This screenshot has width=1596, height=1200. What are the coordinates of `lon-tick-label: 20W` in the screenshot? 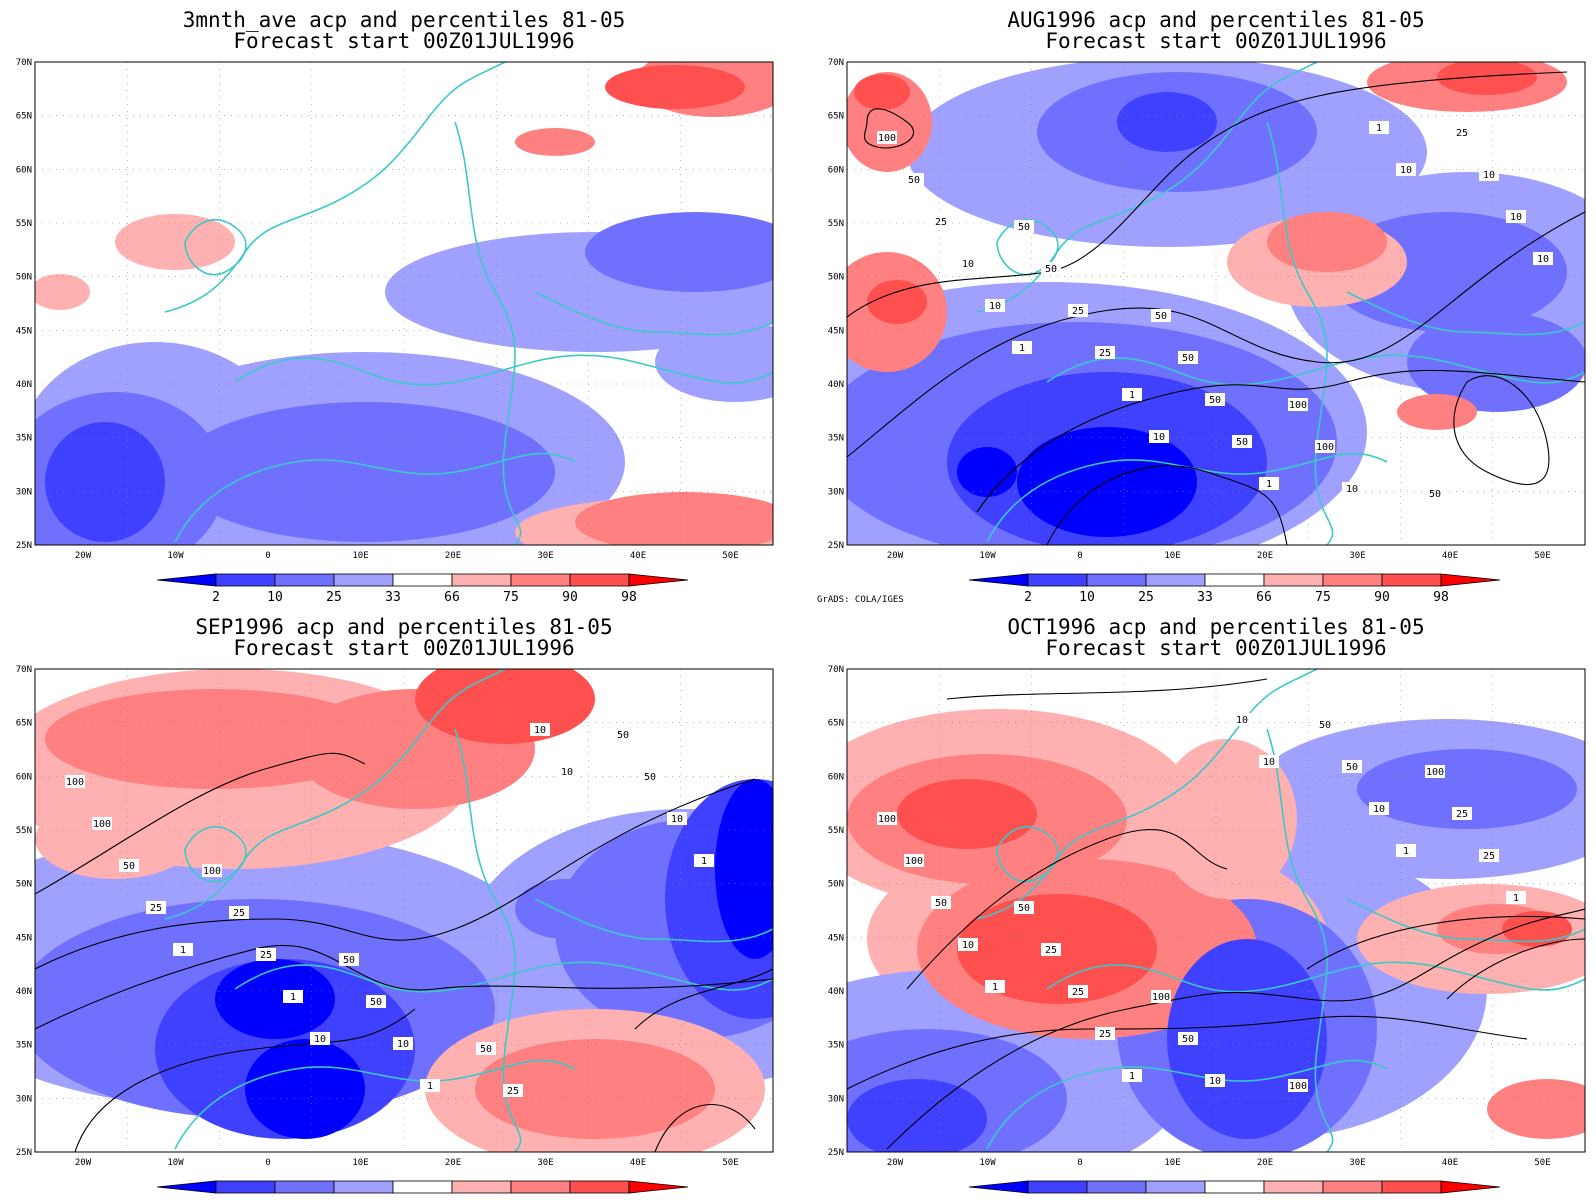 It's located at (83, 556).